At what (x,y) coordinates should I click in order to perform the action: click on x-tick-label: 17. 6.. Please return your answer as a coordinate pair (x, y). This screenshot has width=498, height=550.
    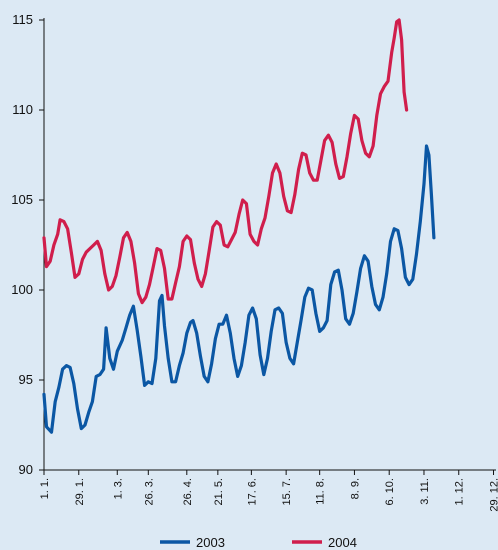
    Looking at the image, I should click on (252, 492).